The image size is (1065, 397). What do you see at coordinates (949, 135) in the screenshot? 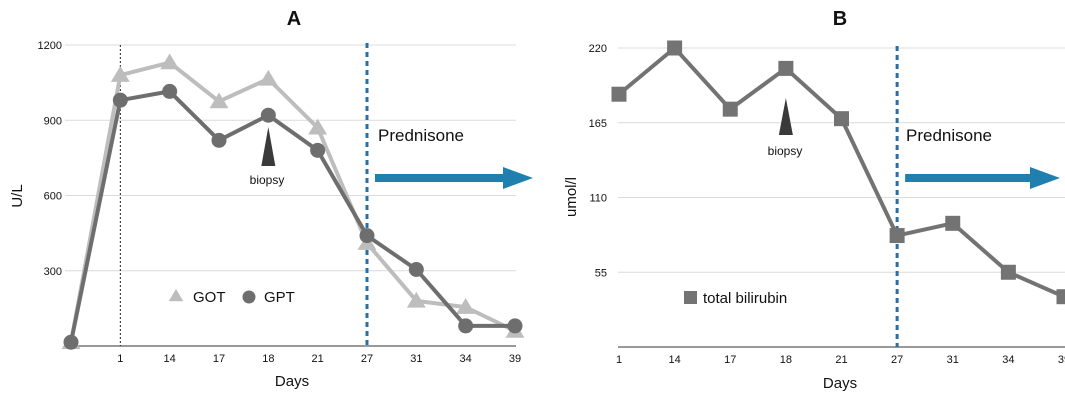
I see `panel-b-prednisone-label: Prednisone` at bounding box center [949, 135].